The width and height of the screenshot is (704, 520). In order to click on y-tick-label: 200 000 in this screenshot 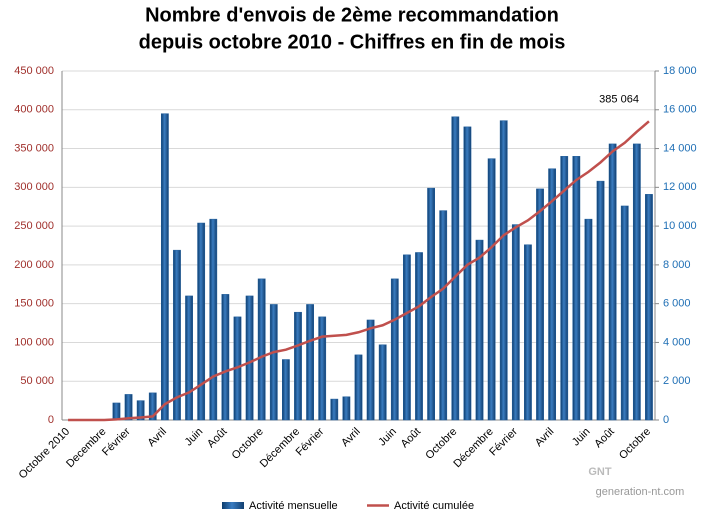, I will do `click(34, 265)`.